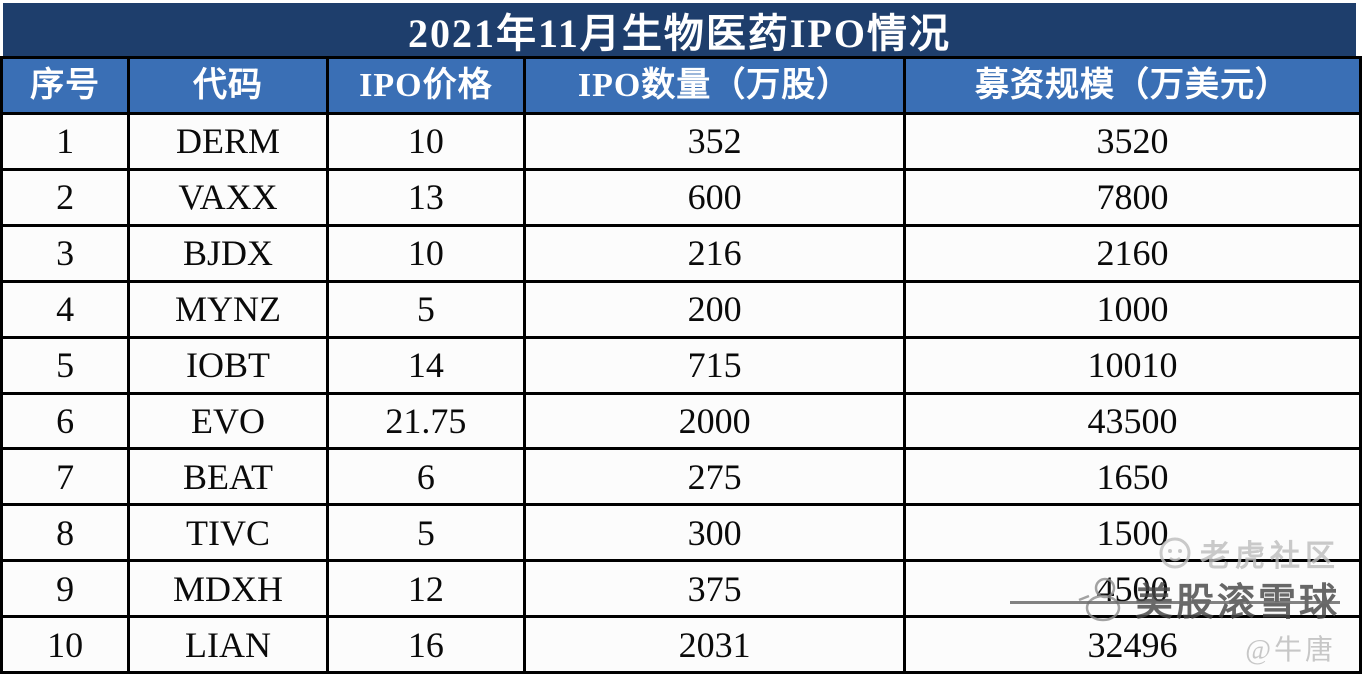  I want to click on table-cell: 9, so click(65, 589).